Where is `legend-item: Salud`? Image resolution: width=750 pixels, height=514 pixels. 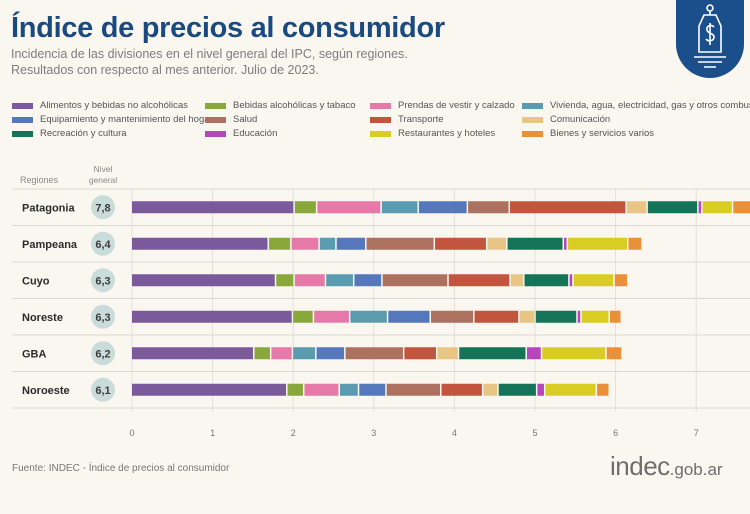 legend-item: Salud is located at coordinates (231, 119).